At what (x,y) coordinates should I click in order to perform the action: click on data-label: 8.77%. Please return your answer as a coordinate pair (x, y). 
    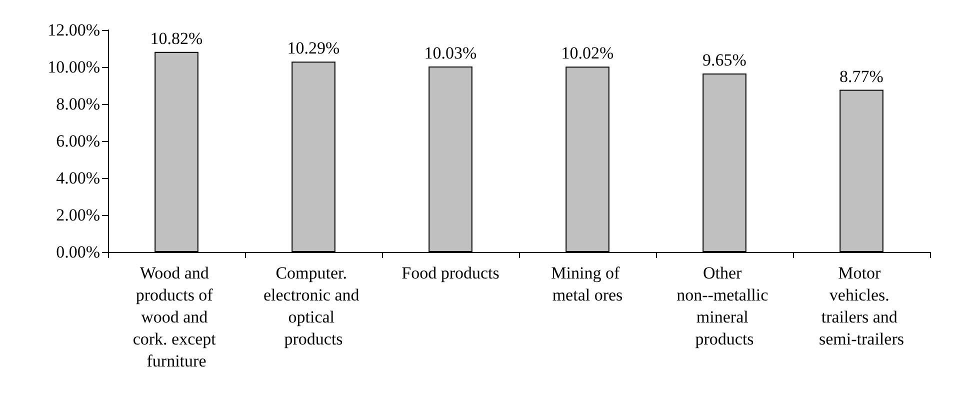
    Looking at the image, I should click on (862, 76).